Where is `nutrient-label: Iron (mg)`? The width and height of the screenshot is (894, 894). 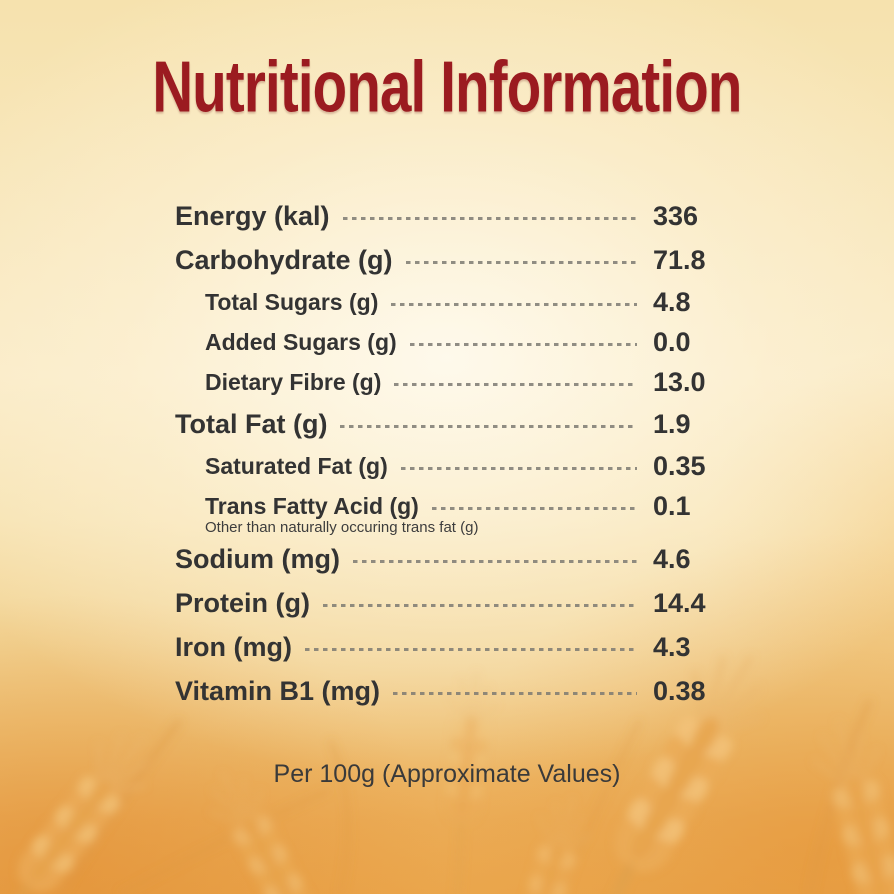
nutrient-label: Iron (mg) is located at coordinates (233, 646).